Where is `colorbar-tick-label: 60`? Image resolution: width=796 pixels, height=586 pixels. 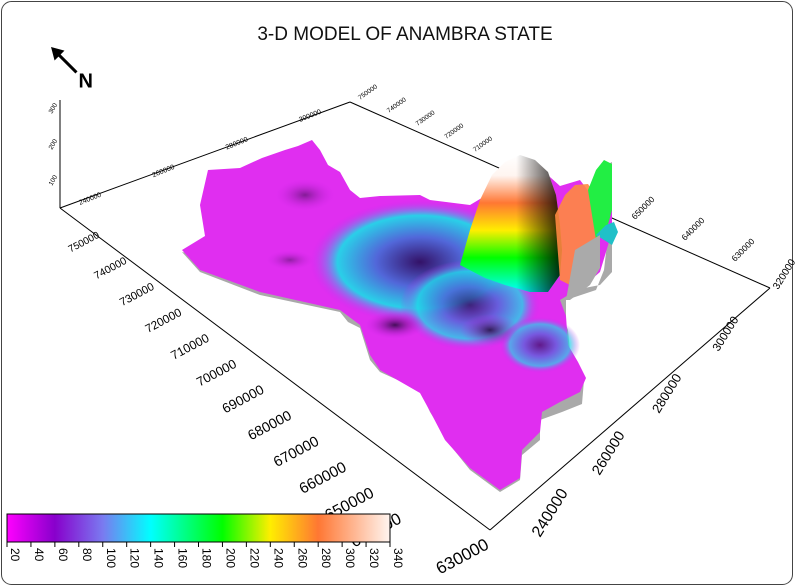 colorbar-tick-label: 60 is located at coordinates (63, 555).